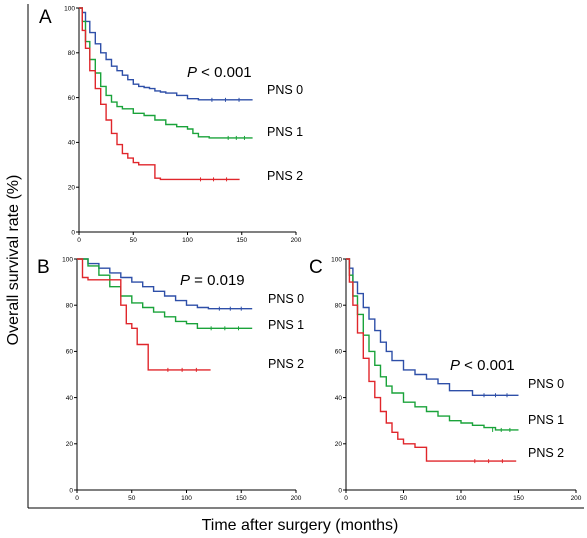  I want to click on x-tick-label-A-200: 200, so click(296, 240).